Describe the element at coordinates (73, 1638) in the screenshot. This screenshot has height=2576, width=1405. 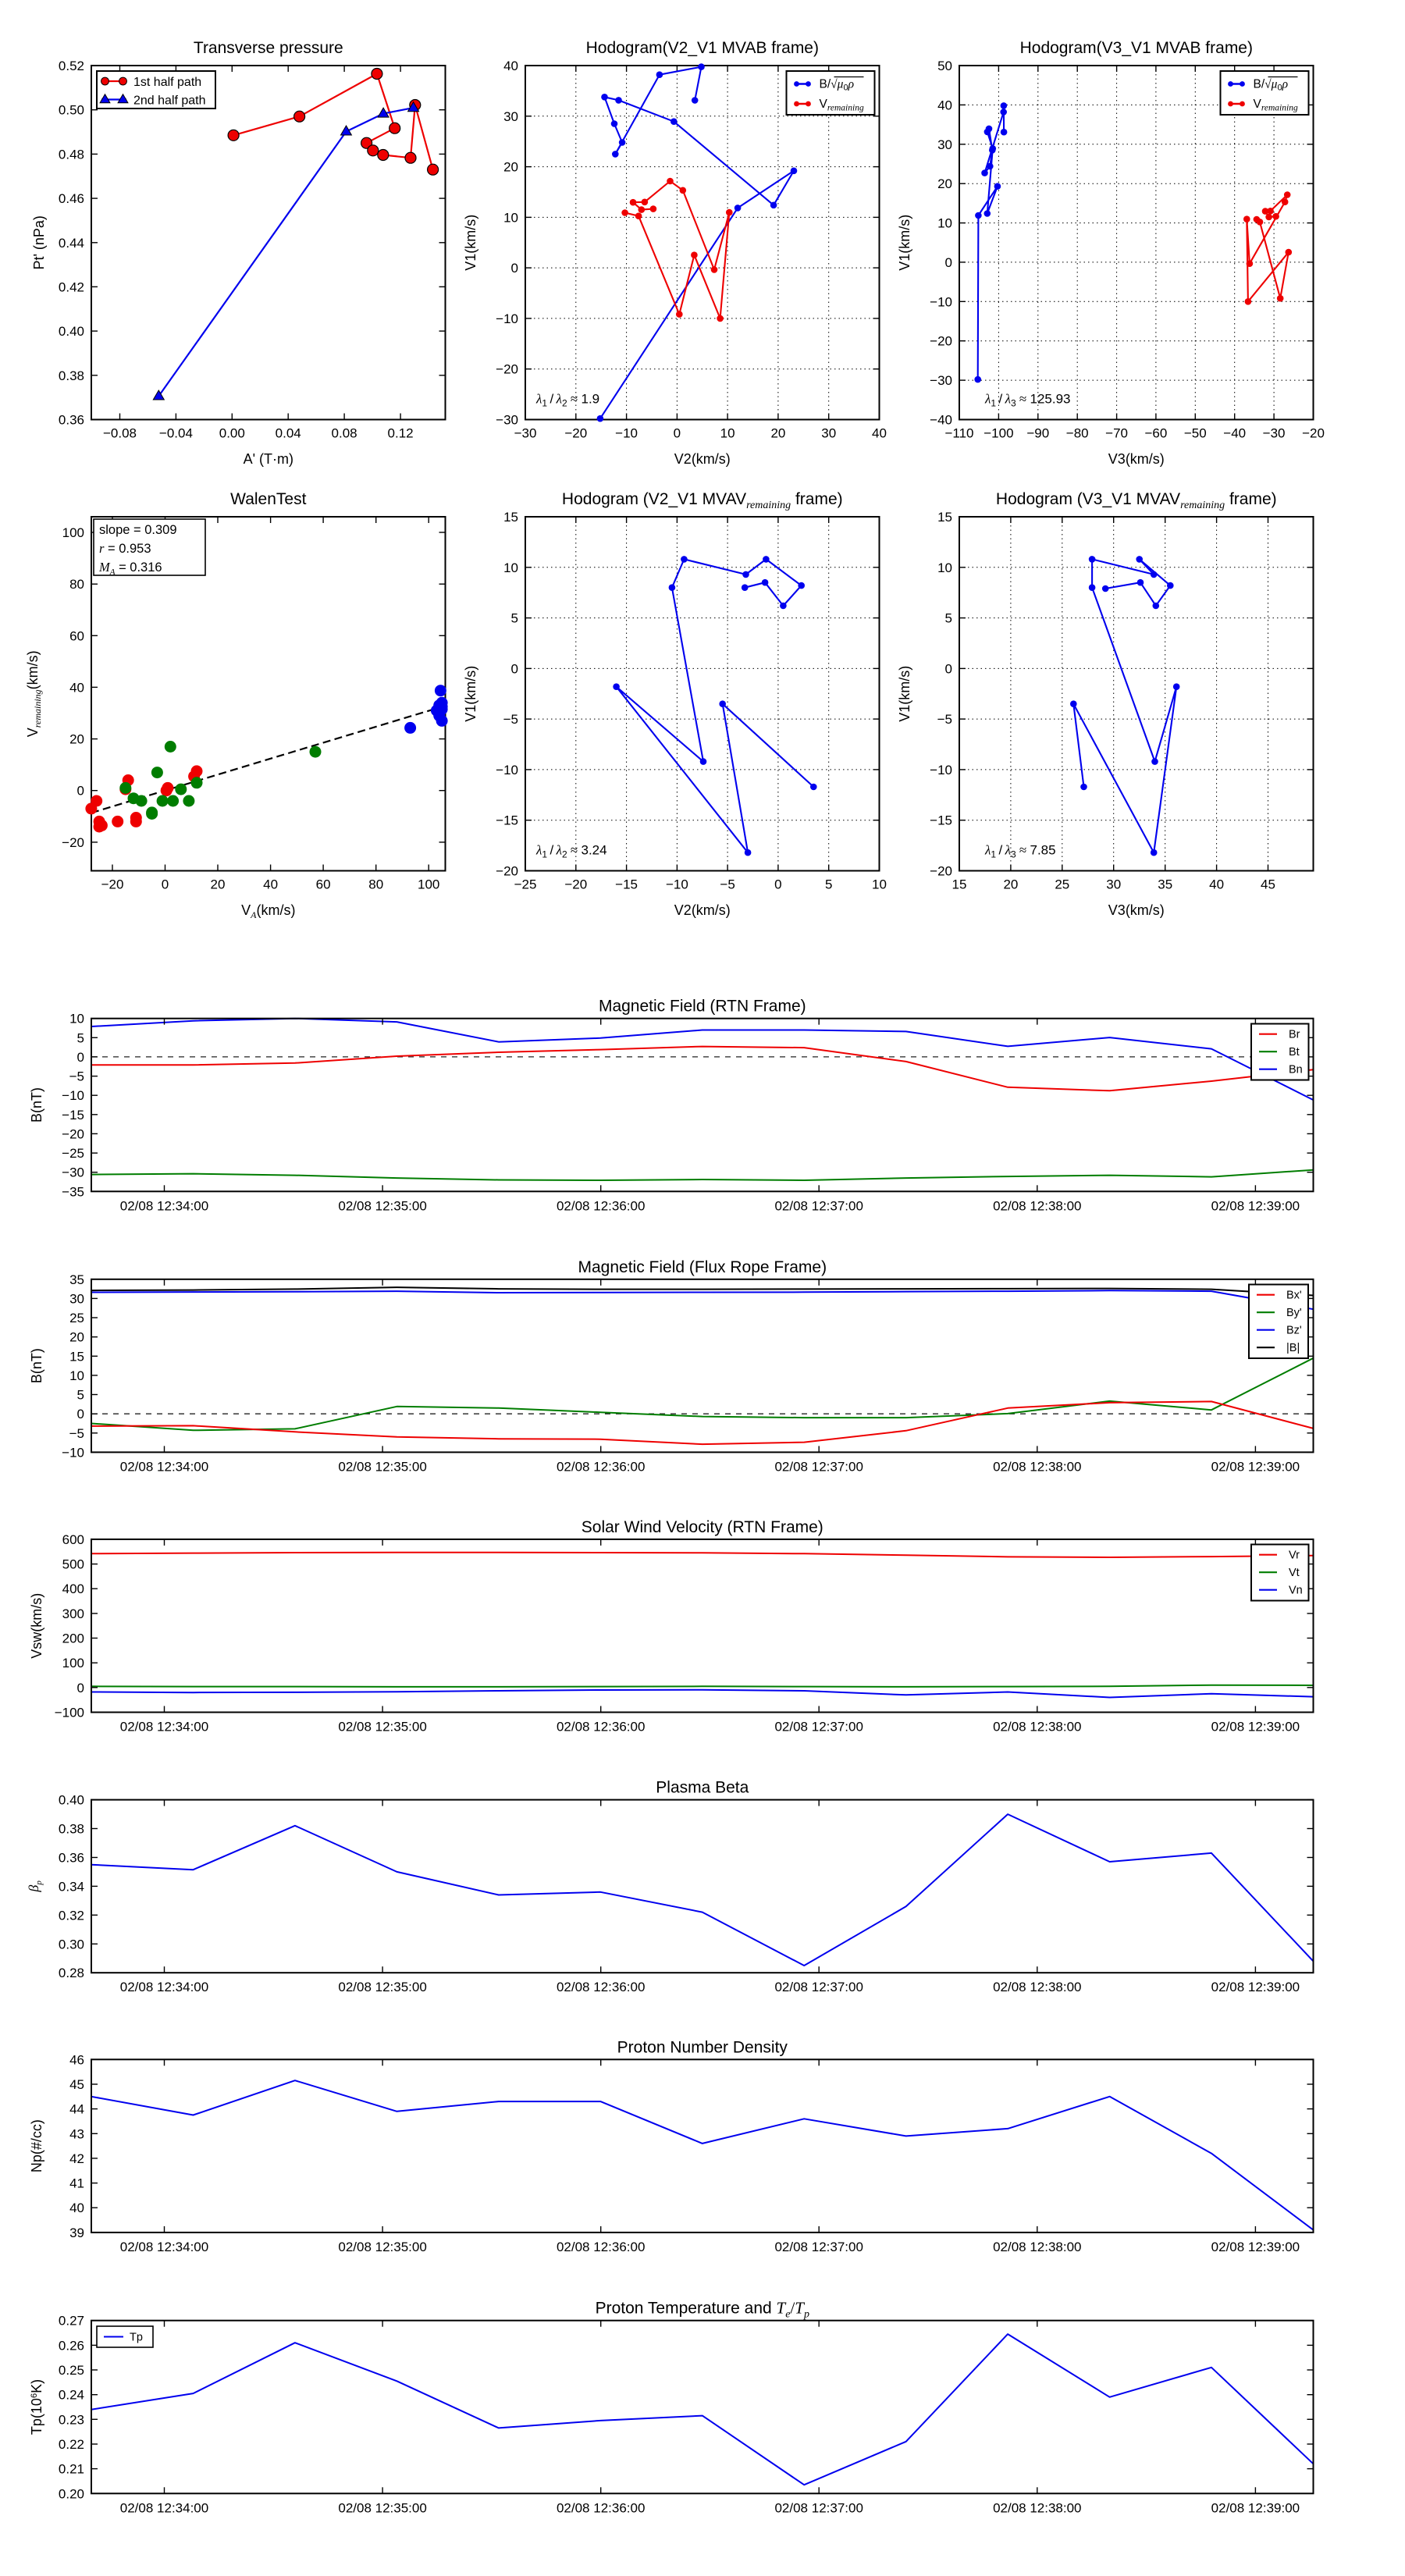
I see `svg-text: 200` at that location.